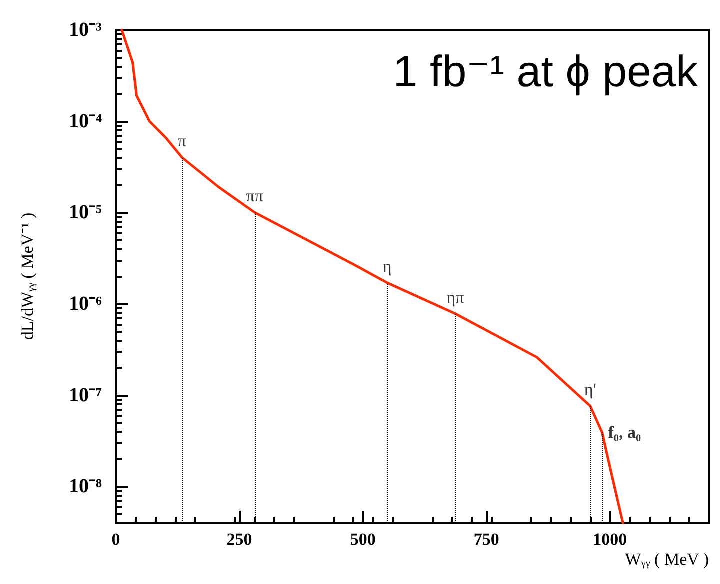 This screenshot has width=720, height=584. I want to click on annotation: 1 fb⁻¹ at ϕ peak, so click(546, 72).